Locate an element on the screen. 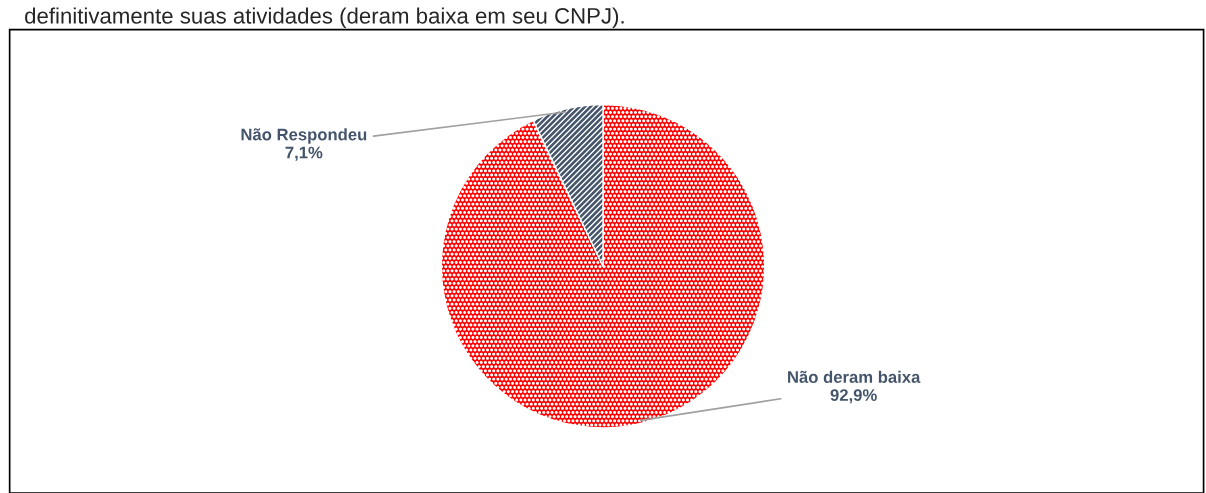 This screenshot has height=493, width=1206. data-label: 7,1% is located at coordinates (304, 153).